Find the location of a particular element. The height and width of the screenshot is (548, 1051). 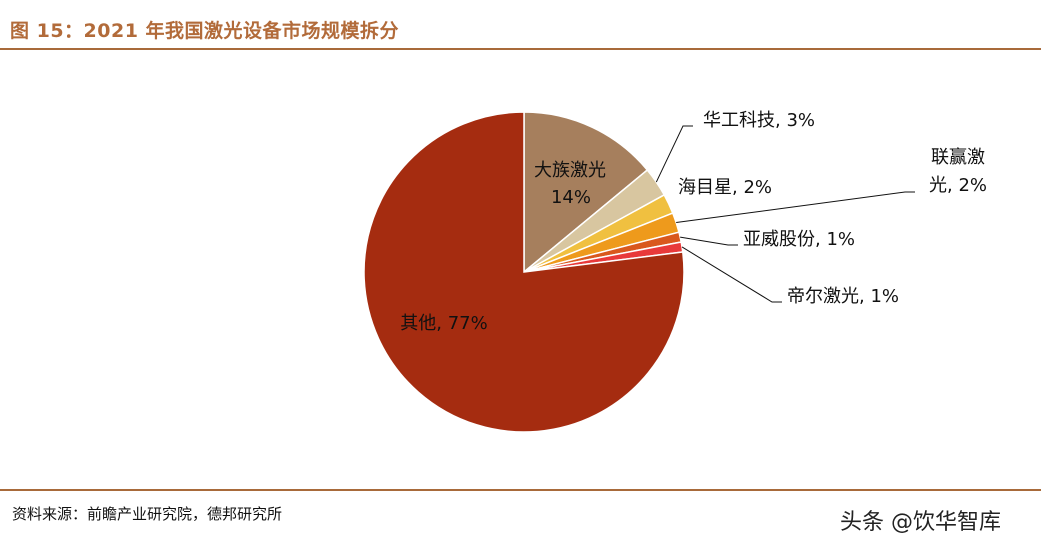

slice-label-4-2: 光, 2% is located at coordinates (958, 185).